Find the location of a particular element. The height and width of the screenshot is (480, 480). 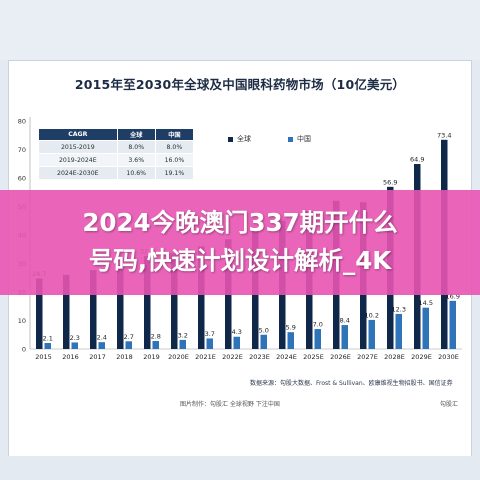

cagr-global: 10.6% is located at coordinates (136, 173).